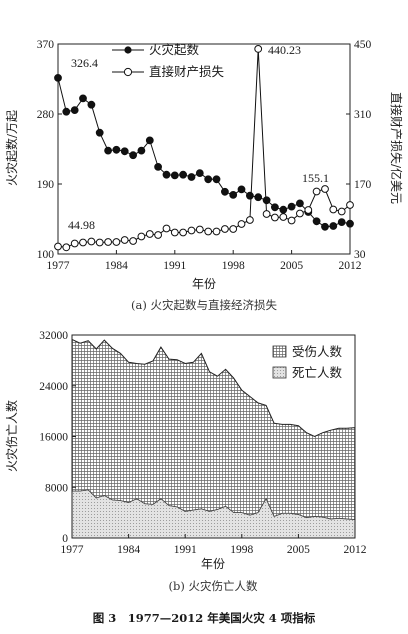  I want to click on point-property-loss-1997, so click(225, 229).